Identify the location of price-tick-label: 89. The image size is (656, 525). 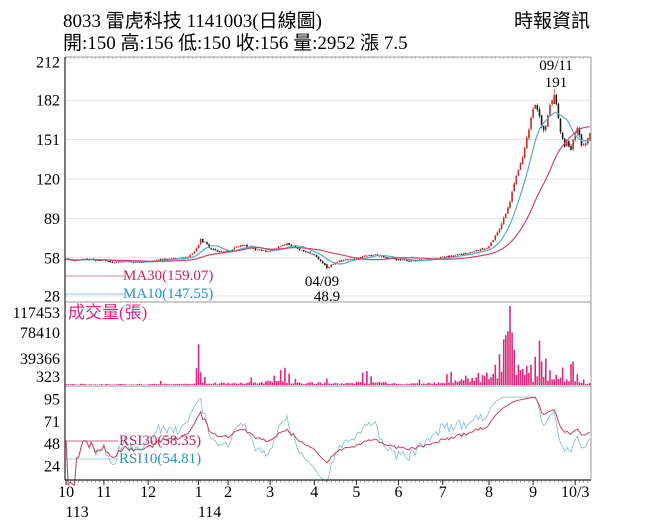
(52, 219).